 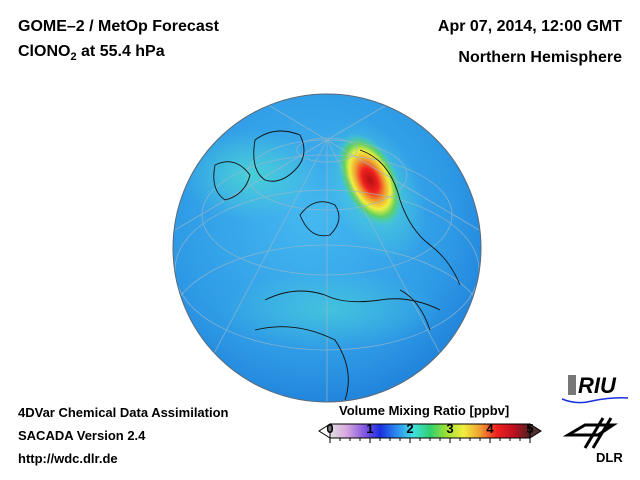 What do you see at coordinates (68, 458) in the screenshot?
I see `footer-url: http://wdc.dlr.de` at bounding box center [68, 458].